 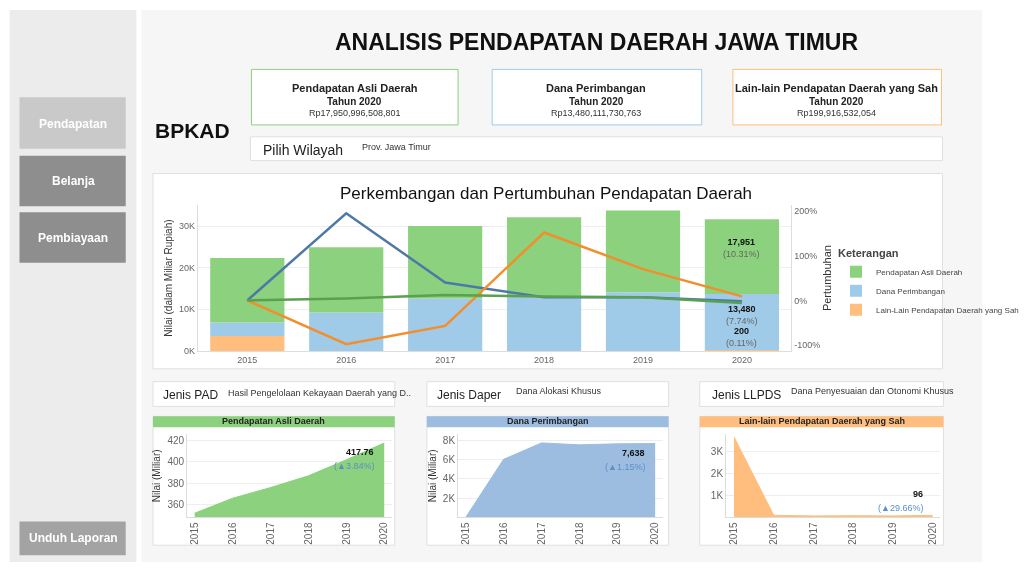 I want to click on y-tick-label: 8K, so click(x=449, y=440).